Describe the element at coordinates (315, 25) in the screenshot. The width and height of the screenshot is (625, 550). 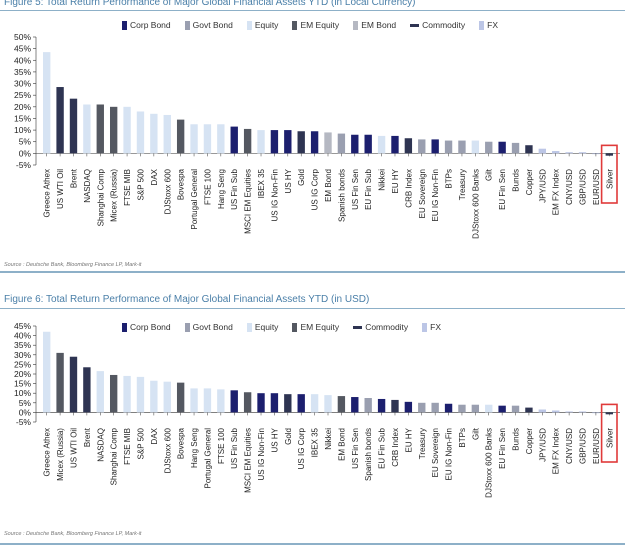
I see `legend-item: EM Equity` at that location.